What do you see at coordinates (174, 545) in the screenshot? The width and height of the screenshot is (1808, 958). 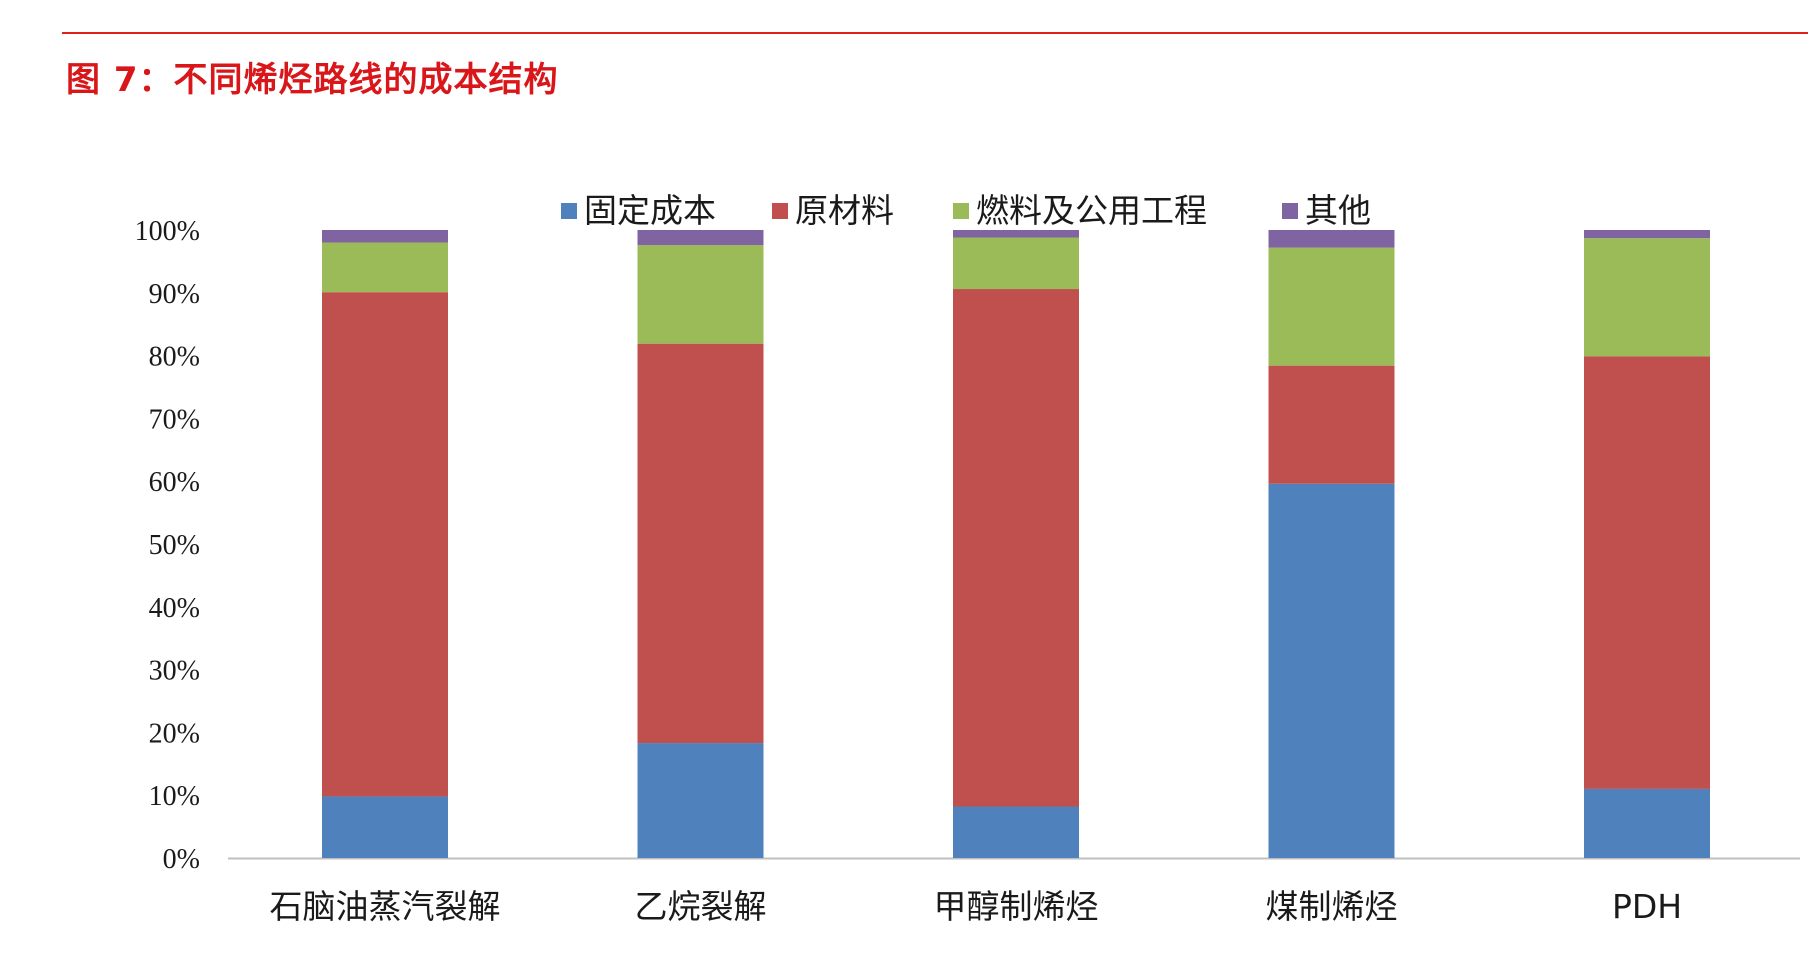 I see `y-tick-label: 50%` at bounding box center [174, 545].